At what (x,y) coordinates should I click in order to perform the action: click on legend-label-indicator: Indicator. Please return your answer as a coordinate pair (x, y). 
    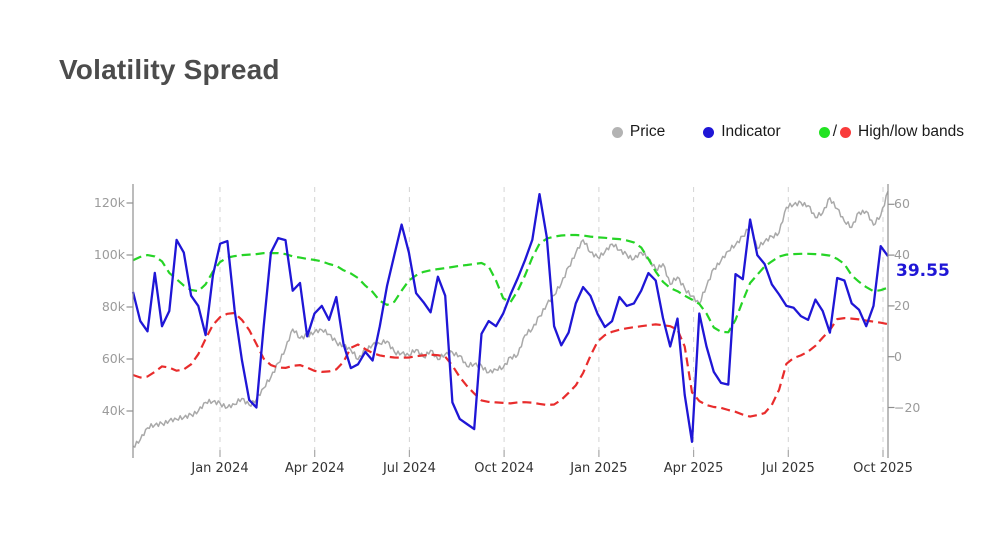
    Looking at the image, I should click on (751, 131).